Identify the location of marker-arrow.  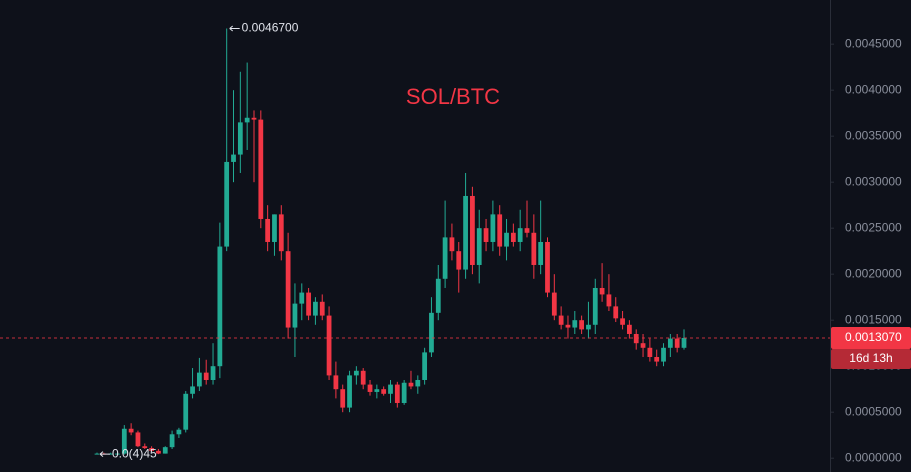
(234, 28).